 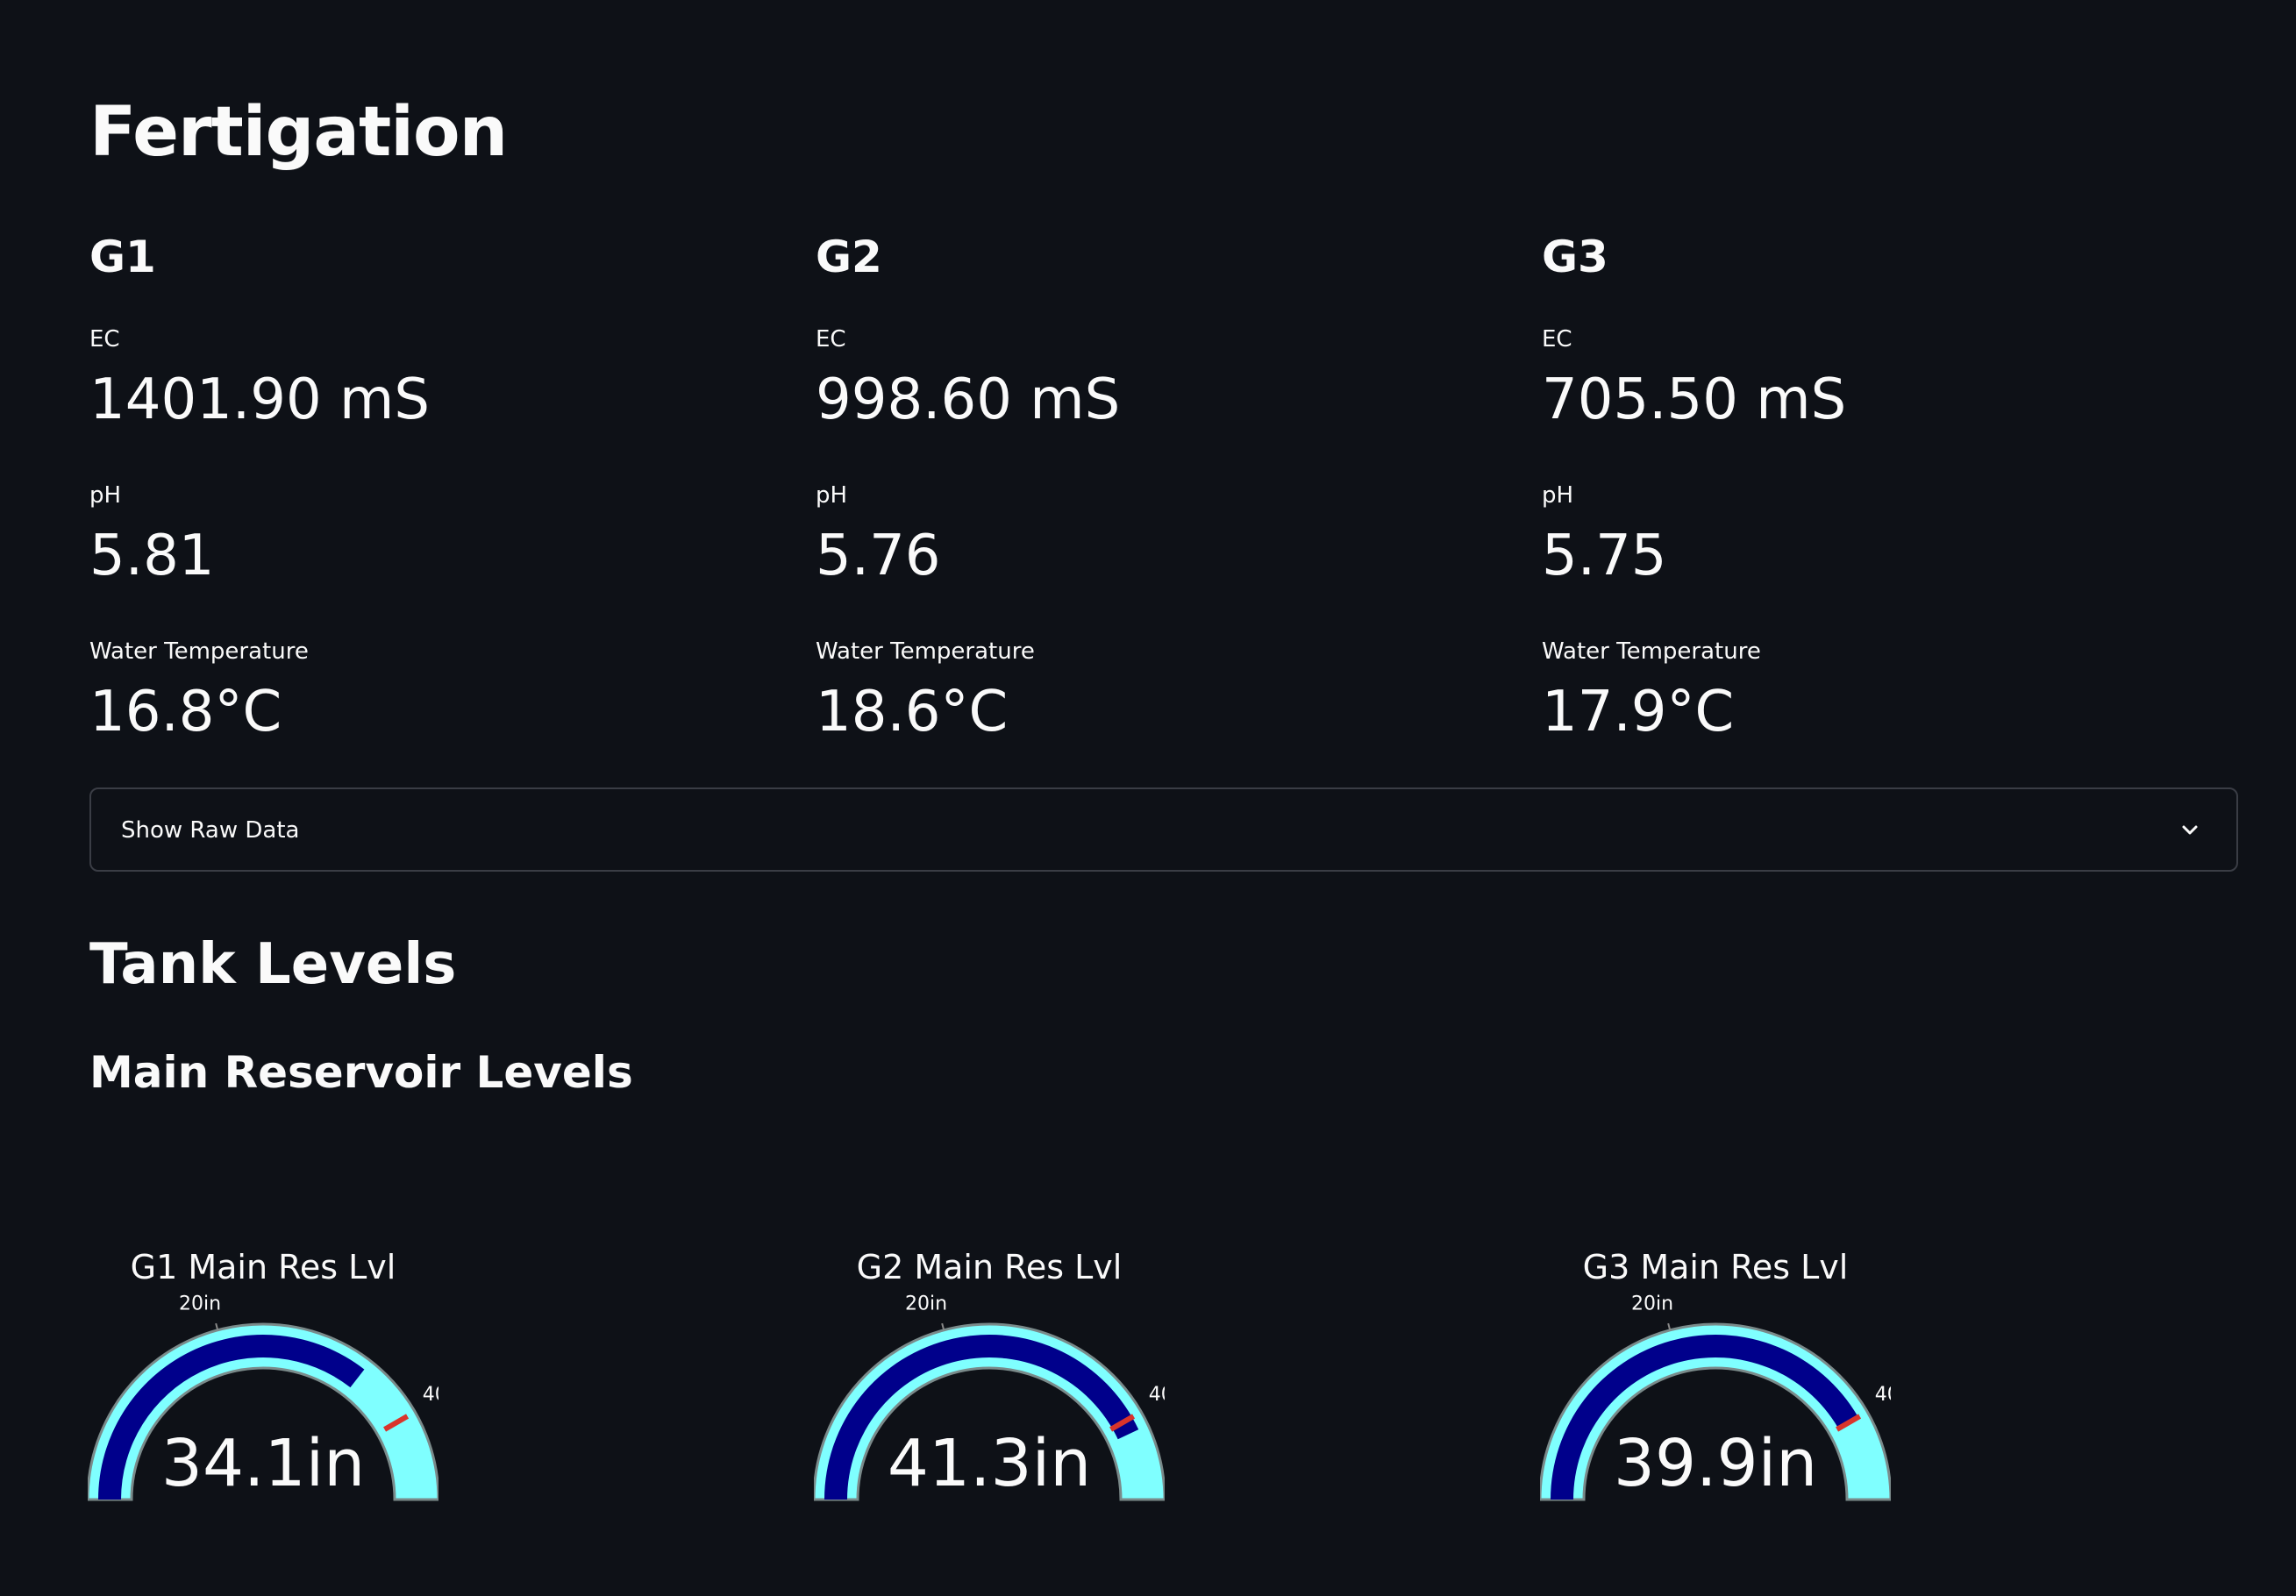 What do you see at coordinates (849, 257) in the screenshot?
I see `group-title: G2` at bounding box center [849, 257].